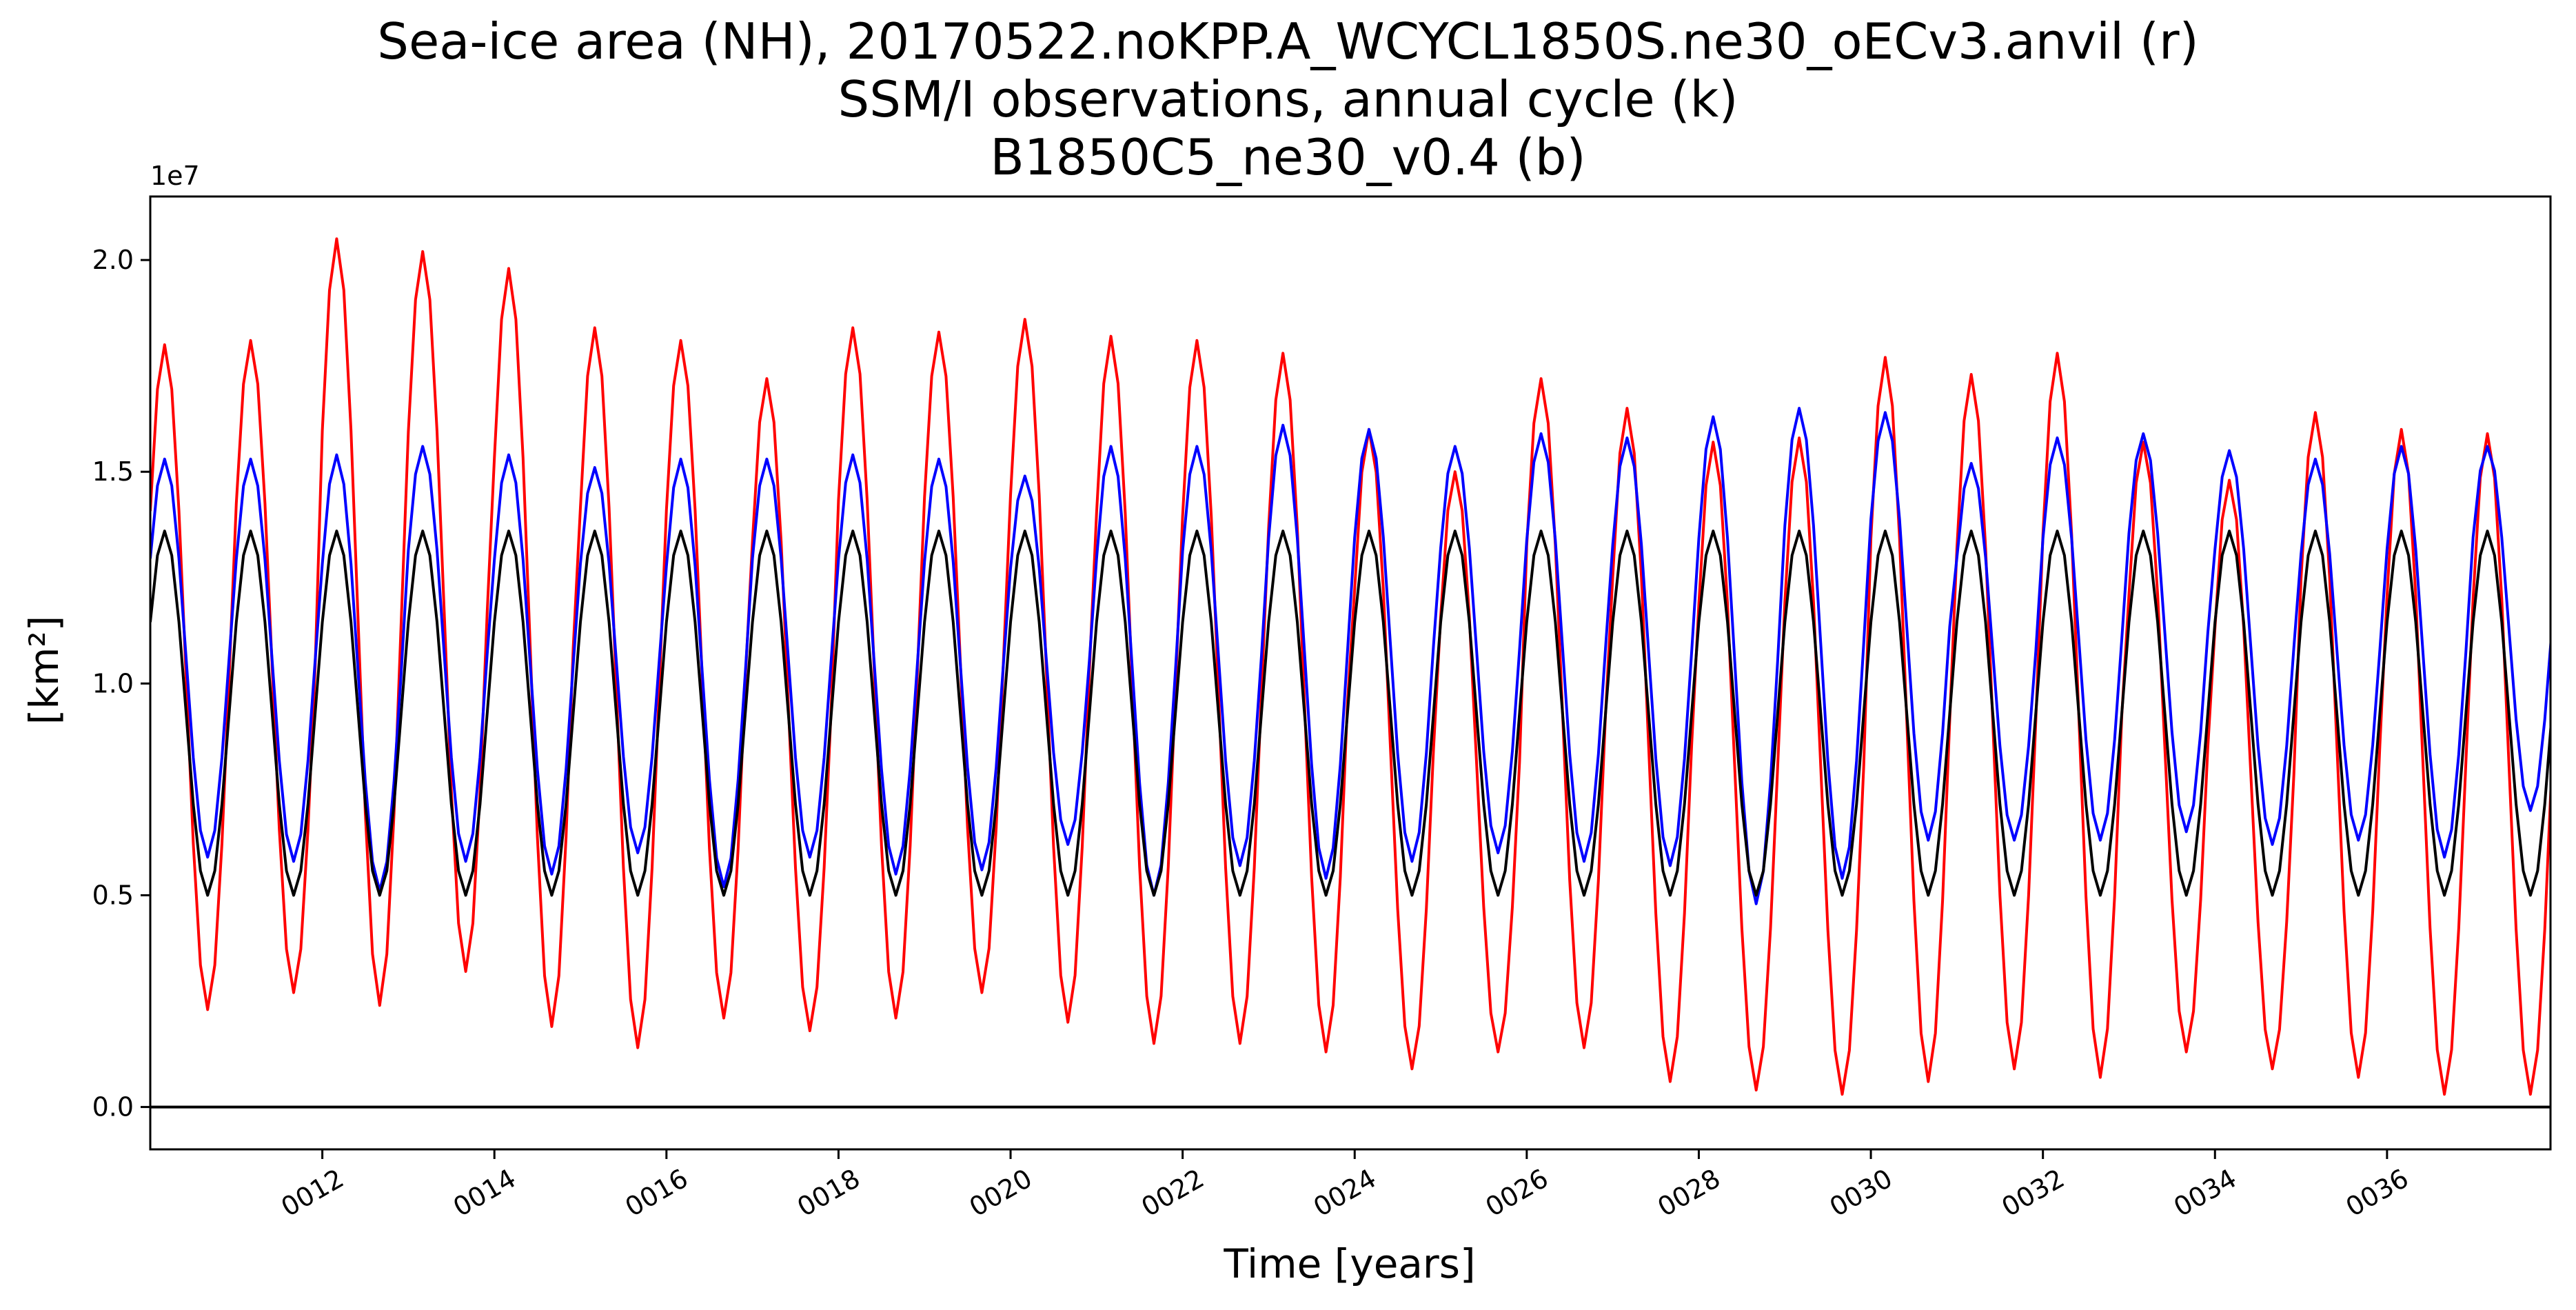  I want to click on y-tick-label: 1.0, so click(113, 683).